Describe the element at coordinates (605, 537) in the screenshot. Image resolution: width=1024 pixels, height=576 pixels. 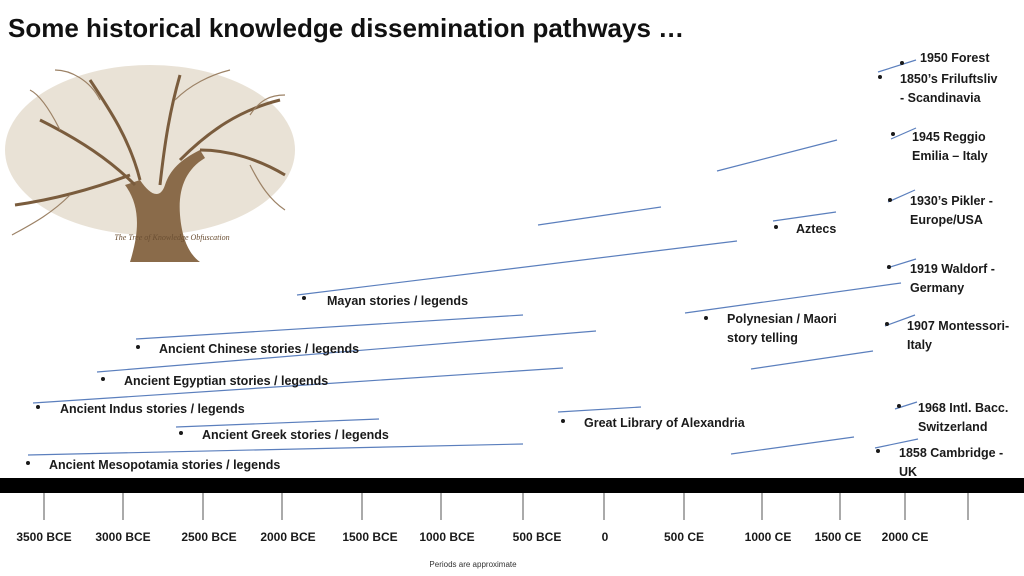
I see `timeline-label: 0` at that location.